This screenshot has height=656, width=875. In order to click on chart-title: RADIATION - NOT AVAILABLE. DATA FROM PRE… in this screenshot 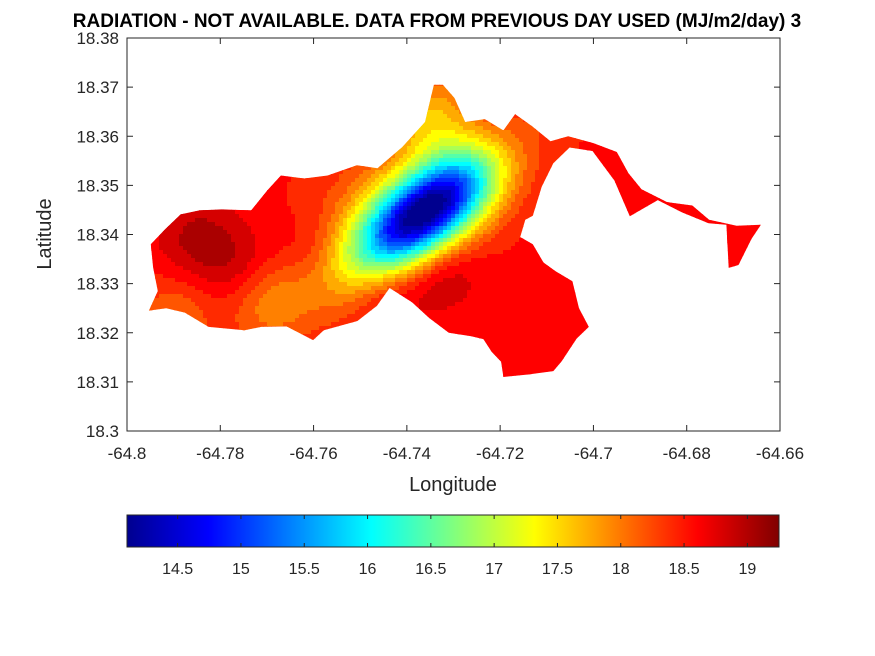, I will do `click(437, 21)`.